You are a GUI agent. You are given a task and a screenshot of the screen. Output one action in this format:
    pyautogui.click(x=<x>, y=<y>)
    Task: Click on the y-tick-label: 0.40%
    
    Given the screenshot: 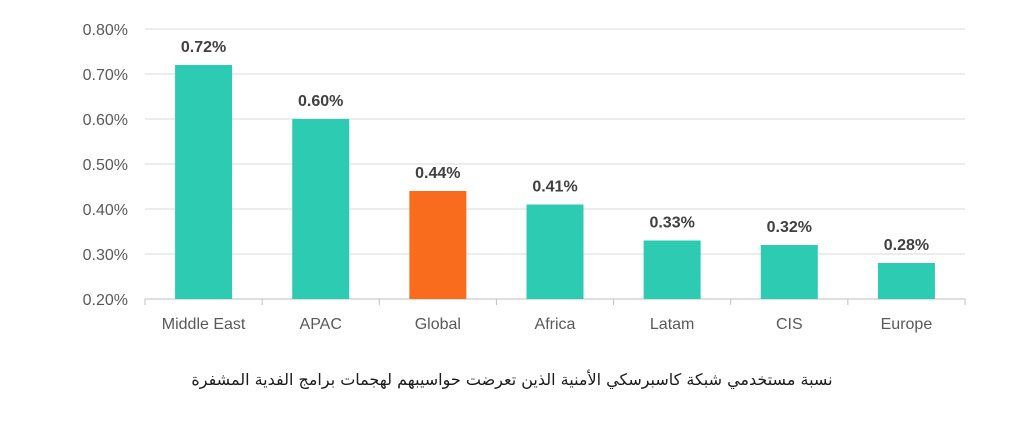 What is the action you would take?
    pyautogui.click(x=105, y=210)
    